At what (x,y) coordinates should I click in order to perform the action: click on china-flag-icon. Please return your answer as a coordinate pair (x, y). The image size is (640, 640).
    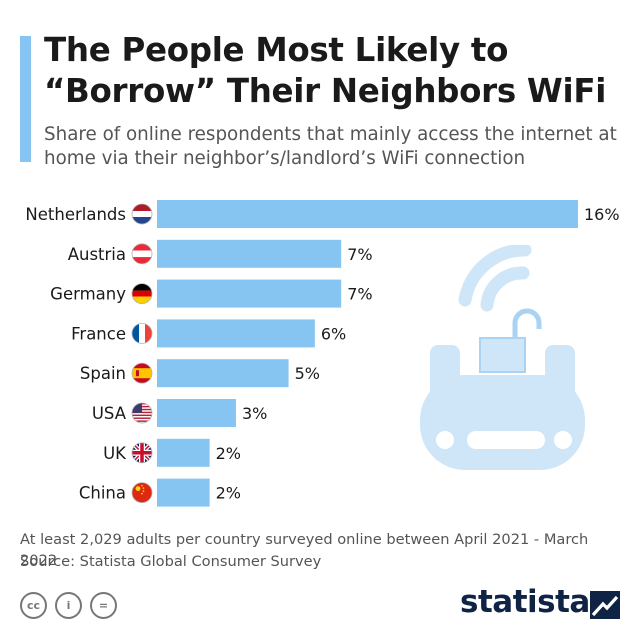
    Looking at the image, I should click on (142, 493).